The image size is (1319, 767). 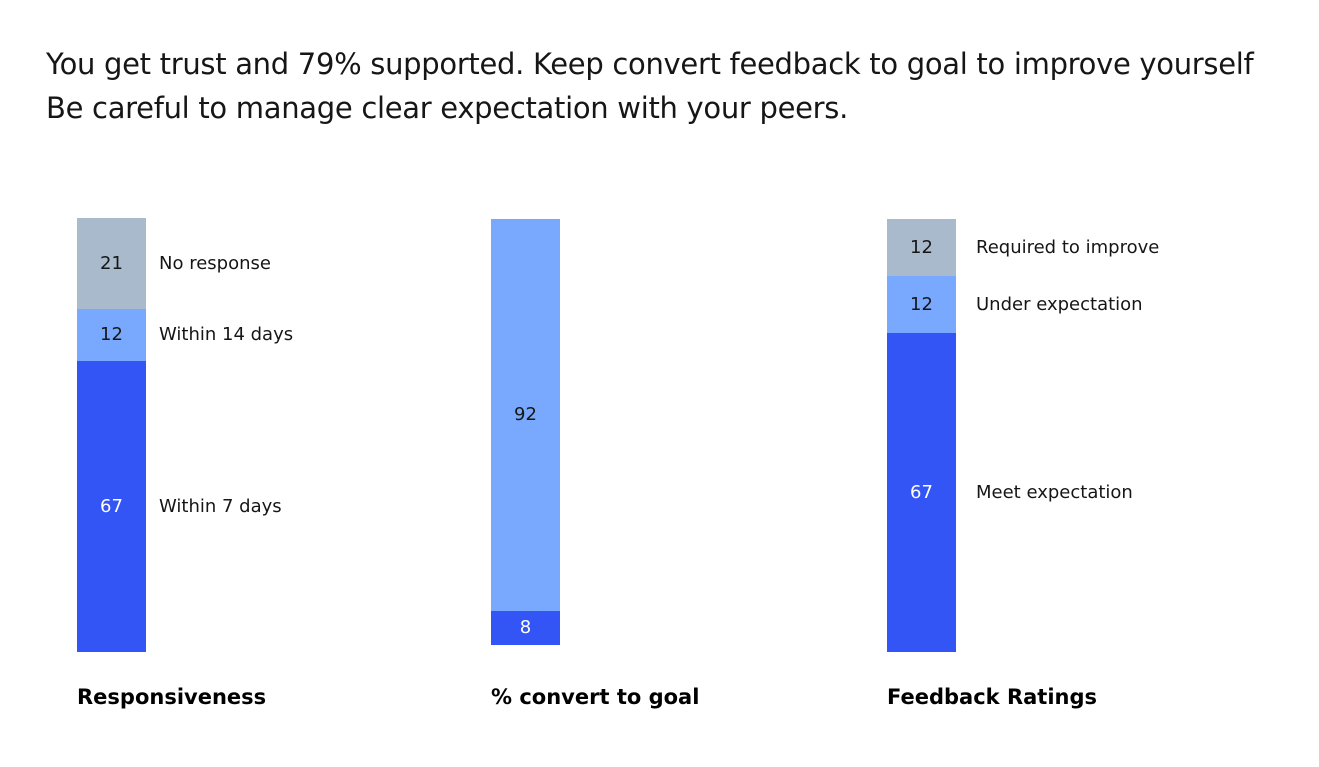 I want to click on bar-segment-required-to-improve: 12, so click(x=921, y=247).